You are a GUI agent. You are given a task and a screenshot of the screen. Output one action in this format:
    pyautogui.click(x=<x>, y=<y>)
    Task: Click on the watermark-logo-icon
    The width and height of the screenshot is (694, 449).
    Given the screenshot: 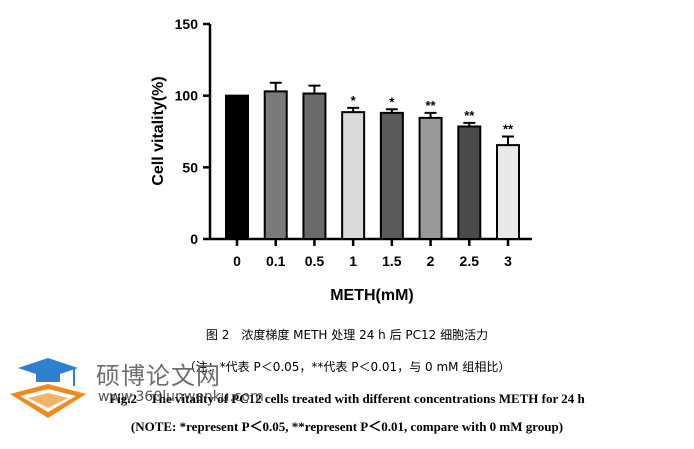 What is the action you would take?
    pyautogui.click(x=48, y=388)
    